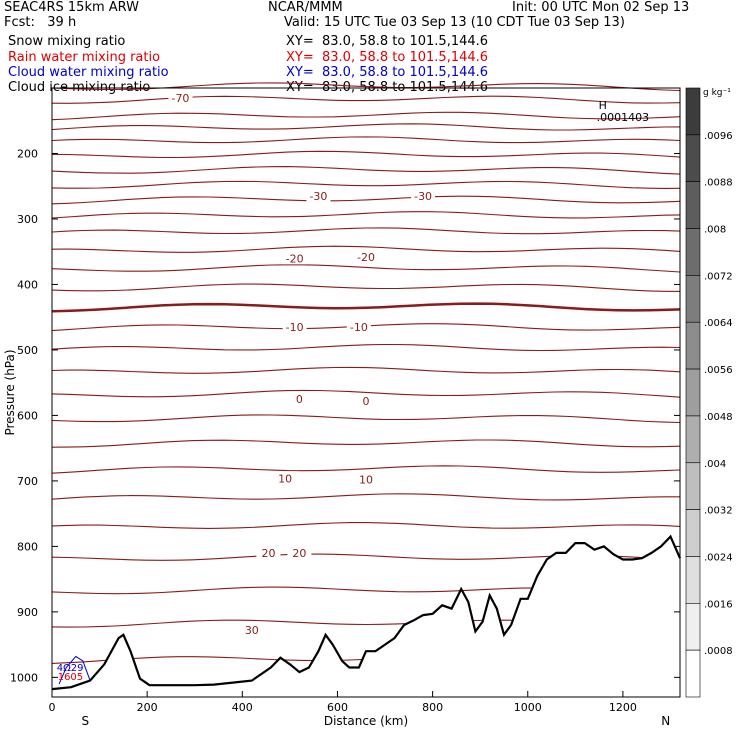 Image resolution: width=740 pixels, height=740 pixels. What do you see at coordinates (24, 677) in the screenshot?
I see `y-tick-label: 1000` at bounding box center [24, 677].